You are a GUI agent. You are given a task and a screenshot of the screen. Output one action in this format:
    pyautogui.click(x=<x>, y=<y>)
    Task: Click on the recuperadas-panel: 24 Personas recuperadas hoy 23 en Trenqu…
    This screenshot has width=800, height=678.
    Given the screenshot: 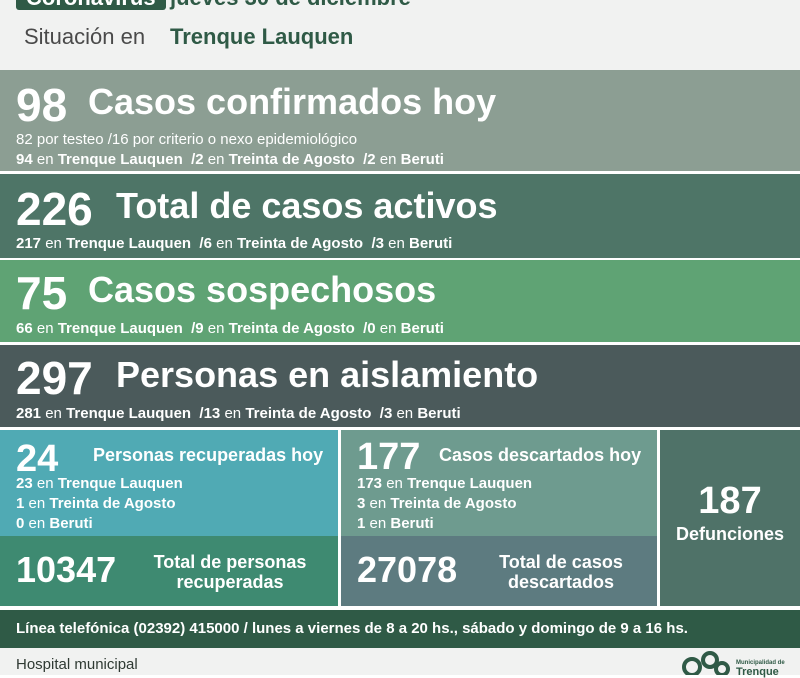 What is the action you would take?
    pyautogui.click(x=169, y=483)
    